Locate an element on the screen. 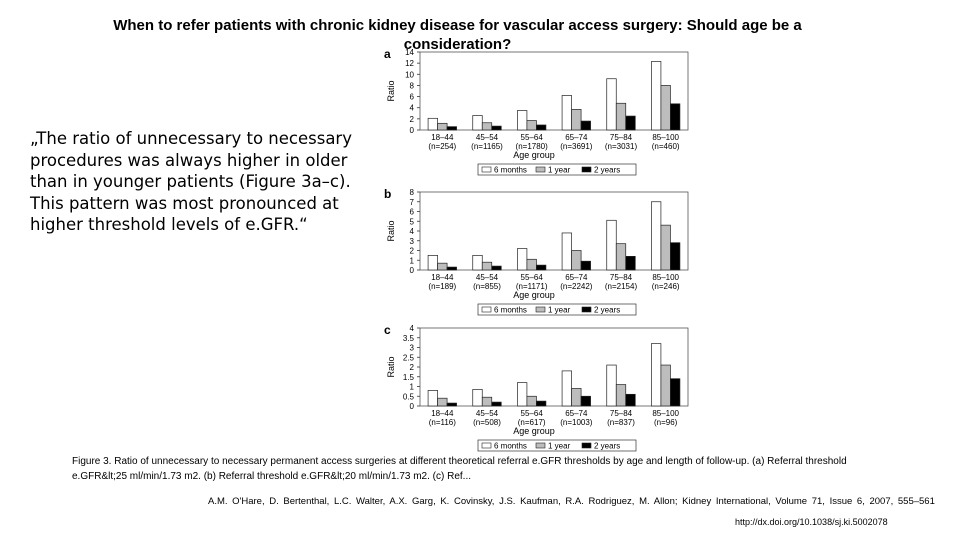 This screenshot has height=540, width=960. y-tick-label: 6 is located at coordinates (412, 97).